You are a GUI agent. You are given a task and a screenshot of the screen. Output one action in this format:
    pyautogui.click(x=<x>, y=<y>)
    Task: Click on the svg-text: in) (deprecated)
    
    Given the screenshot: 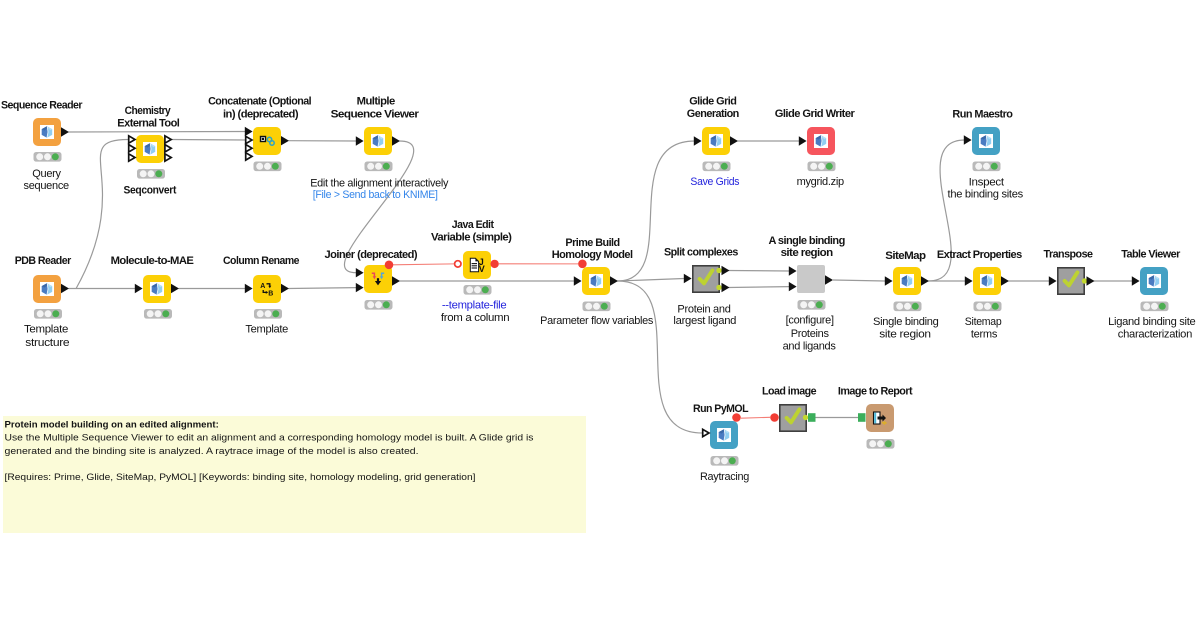 What is the action you would take?
    pyautogui.click(x=261, y=114)
    